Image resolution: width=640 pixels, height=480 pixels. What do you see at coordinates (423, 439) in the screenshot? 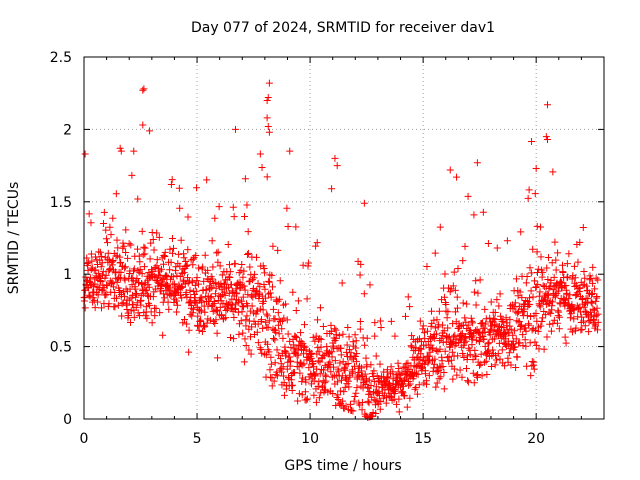
I see `x-tick-label: 15` at bounding box center [423, 439].